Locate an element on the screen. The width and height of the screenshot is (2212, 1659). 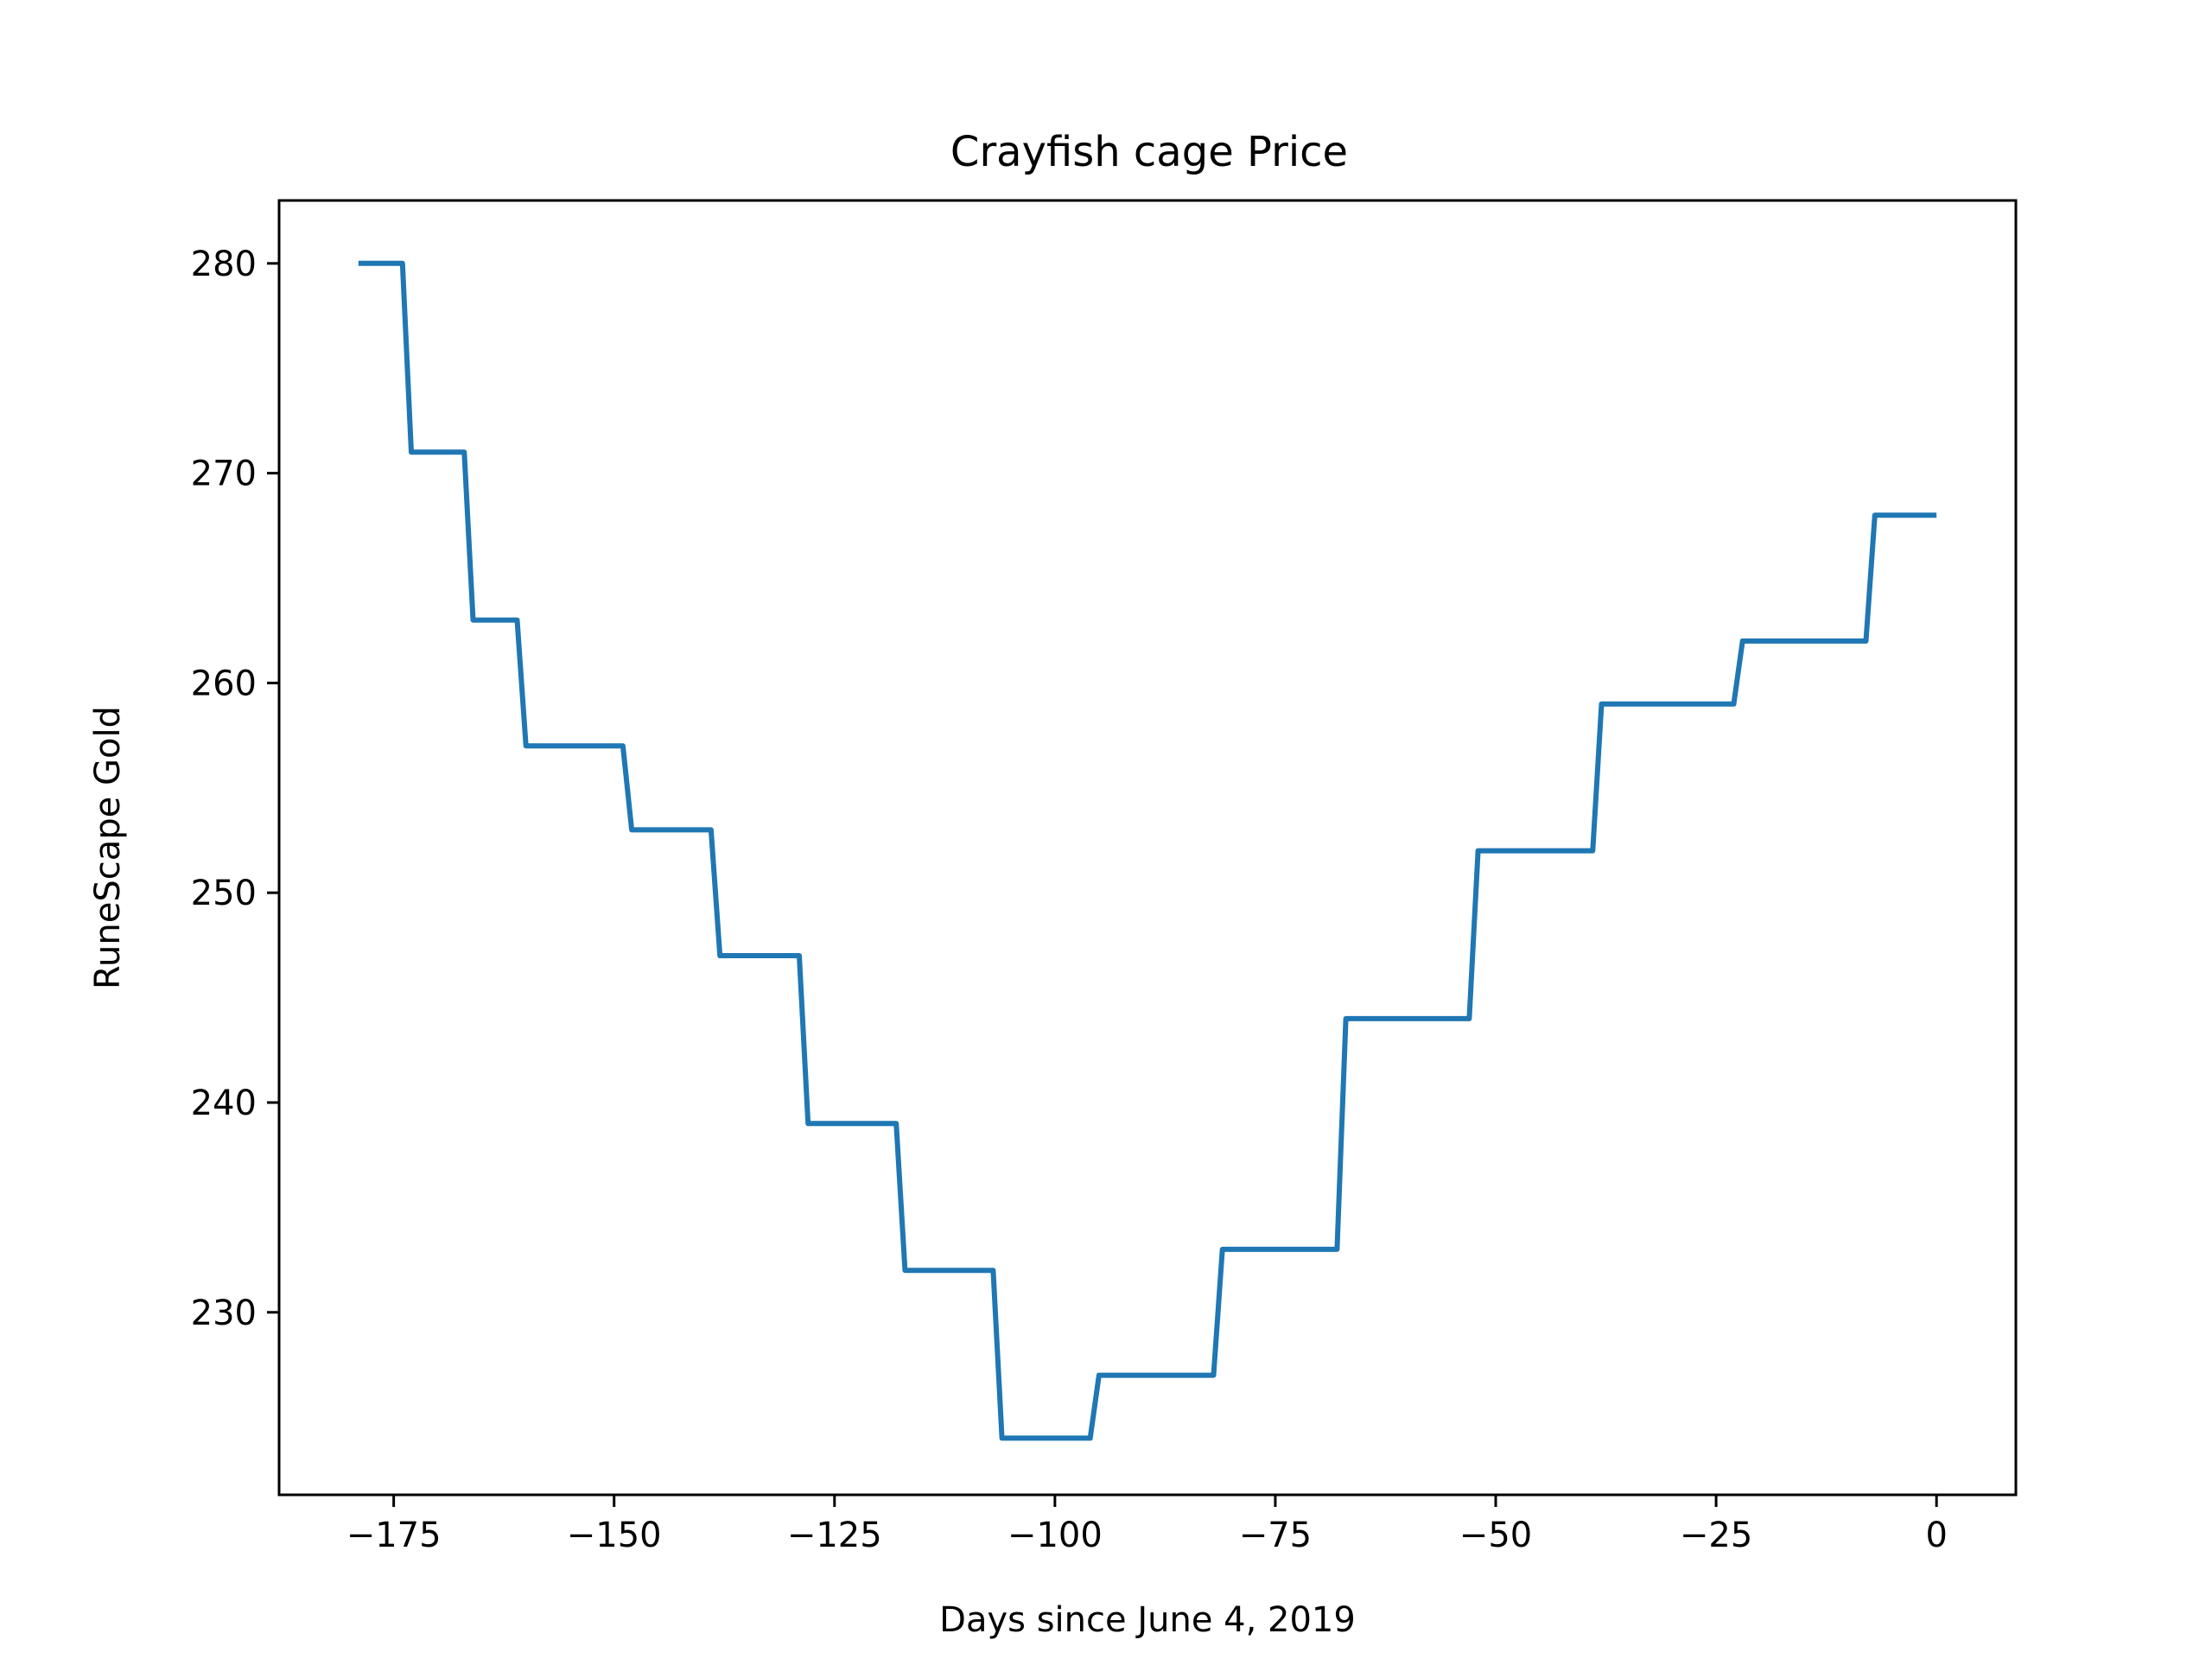
y-axis-label: RuneScape Gold is located at coordinates (108, 847).